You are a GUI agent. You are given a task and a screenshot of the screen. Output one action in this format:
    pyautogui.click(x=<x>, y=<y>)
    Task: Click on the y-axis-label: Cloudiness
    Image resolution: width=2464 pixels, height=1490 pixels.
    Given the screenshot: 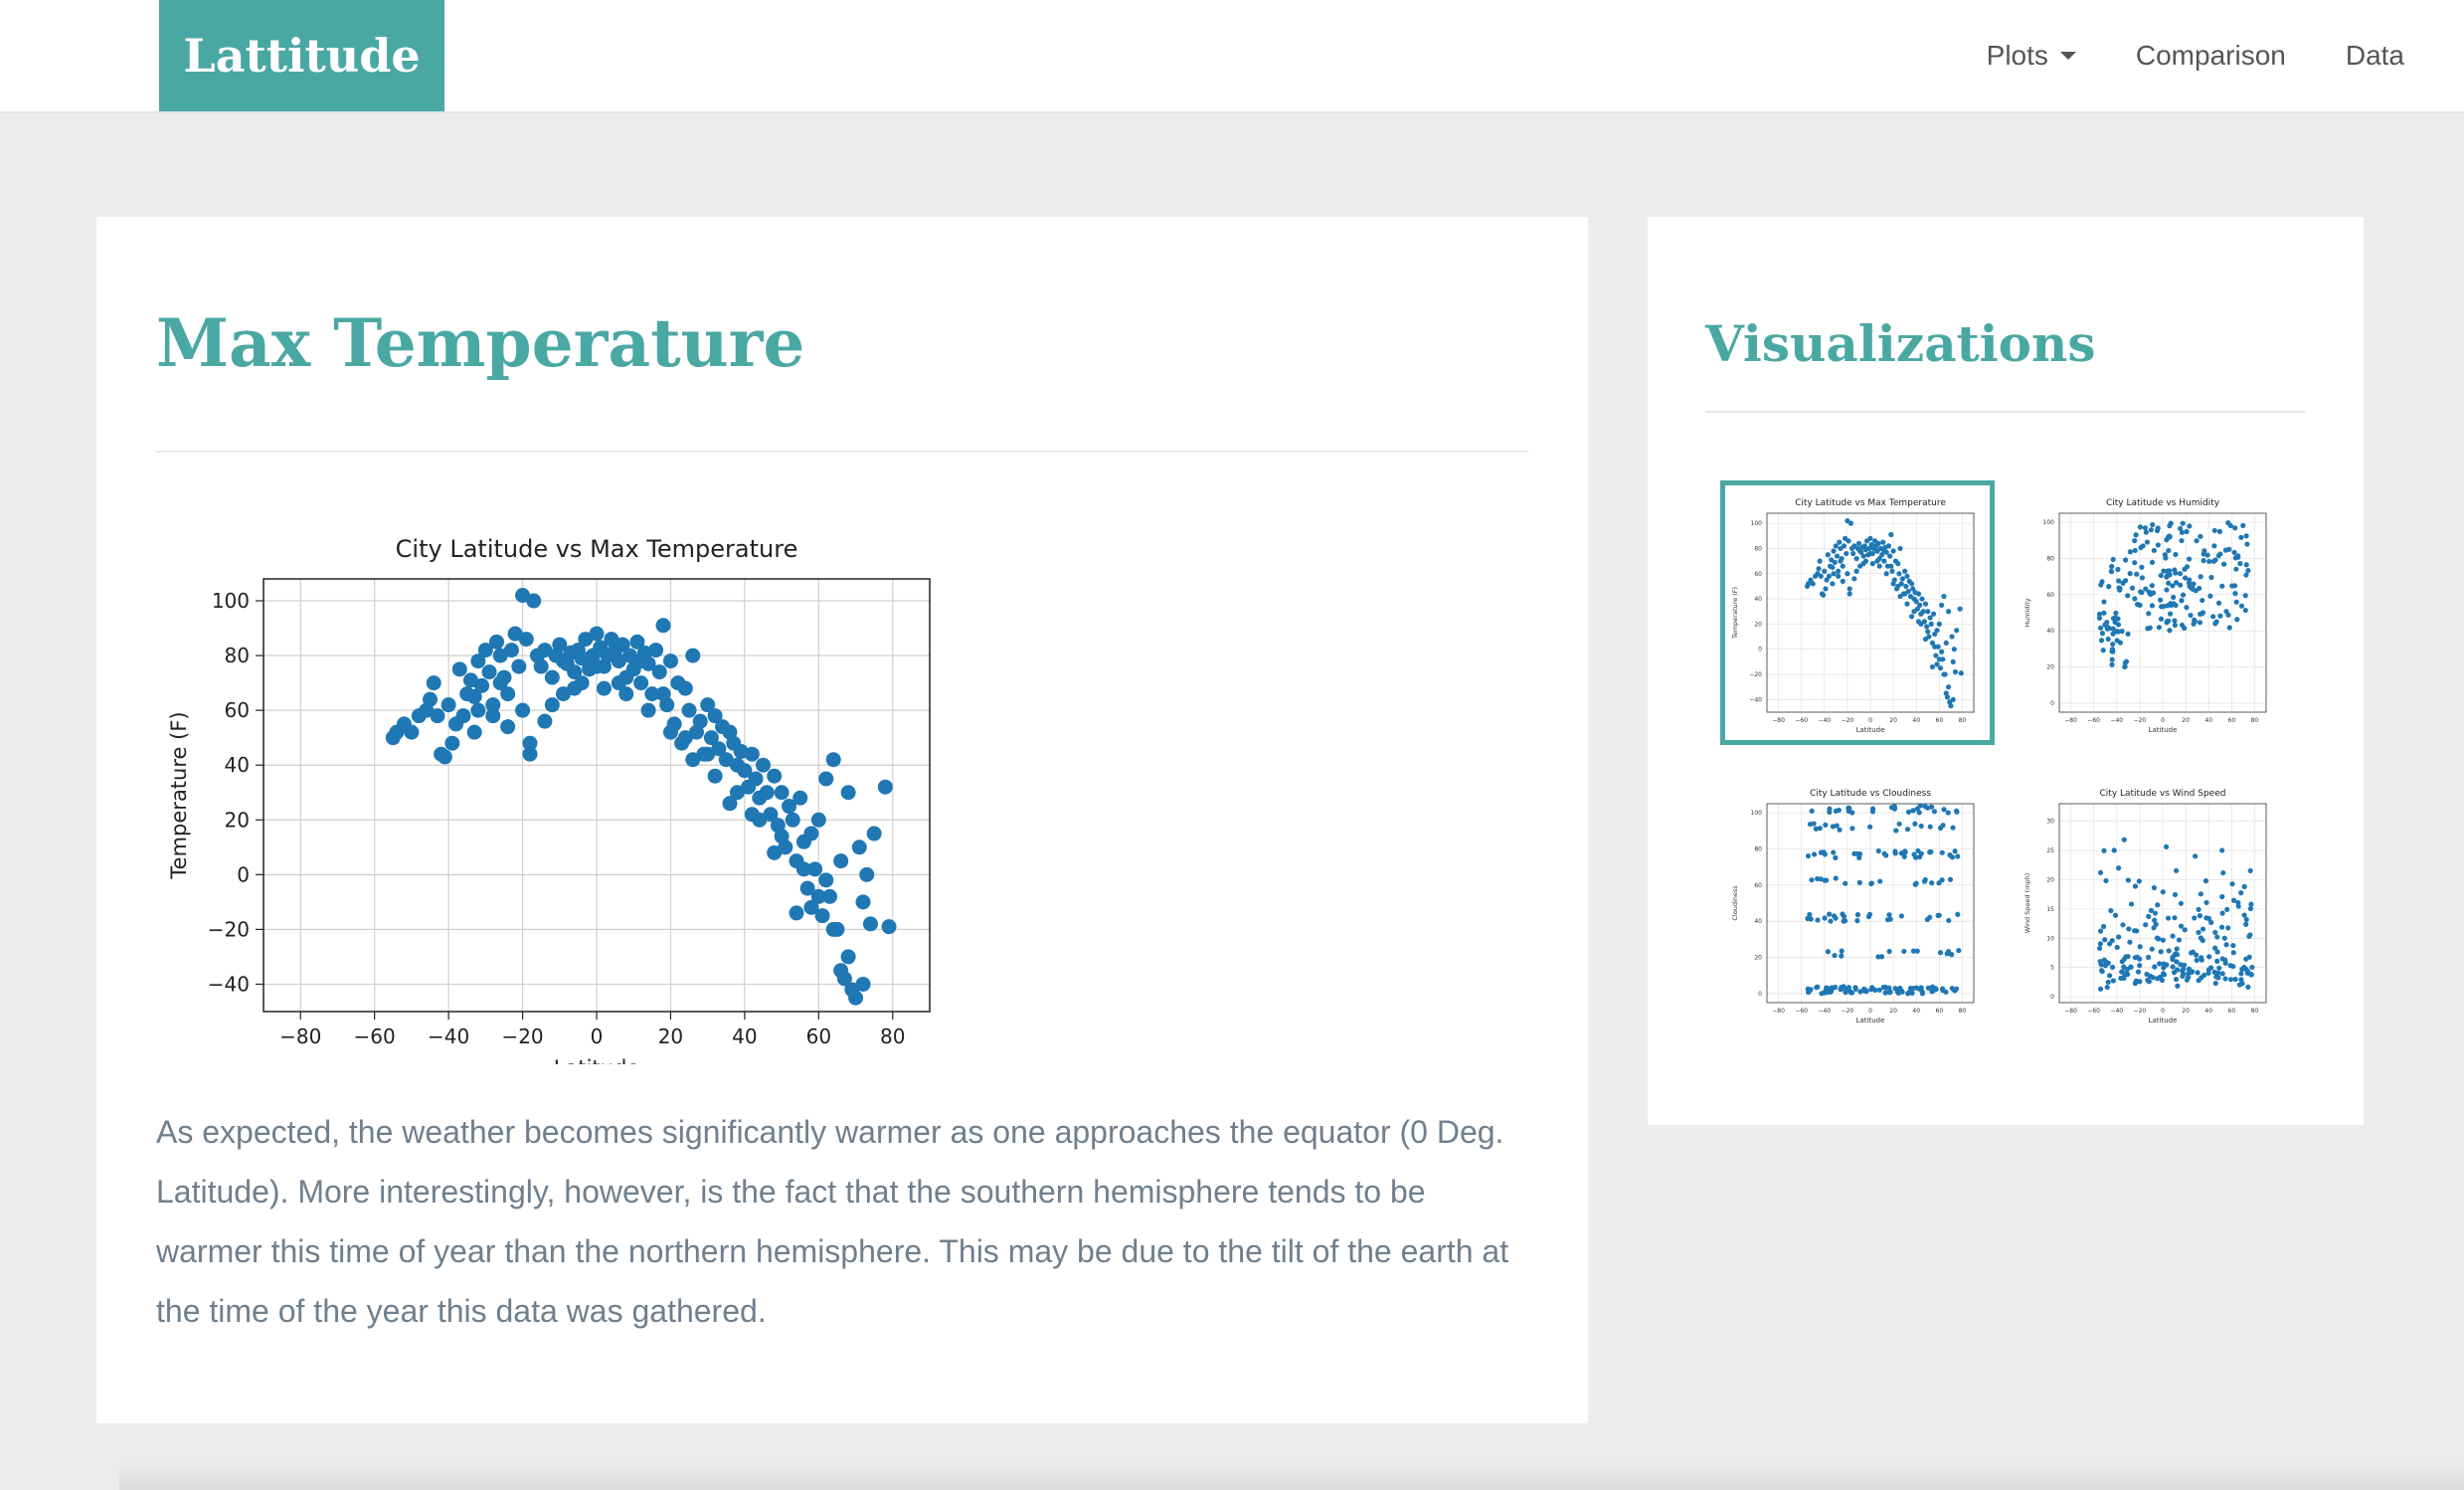 What is the action you would take?
    pyautogui.click(x=1735, y=903)
    